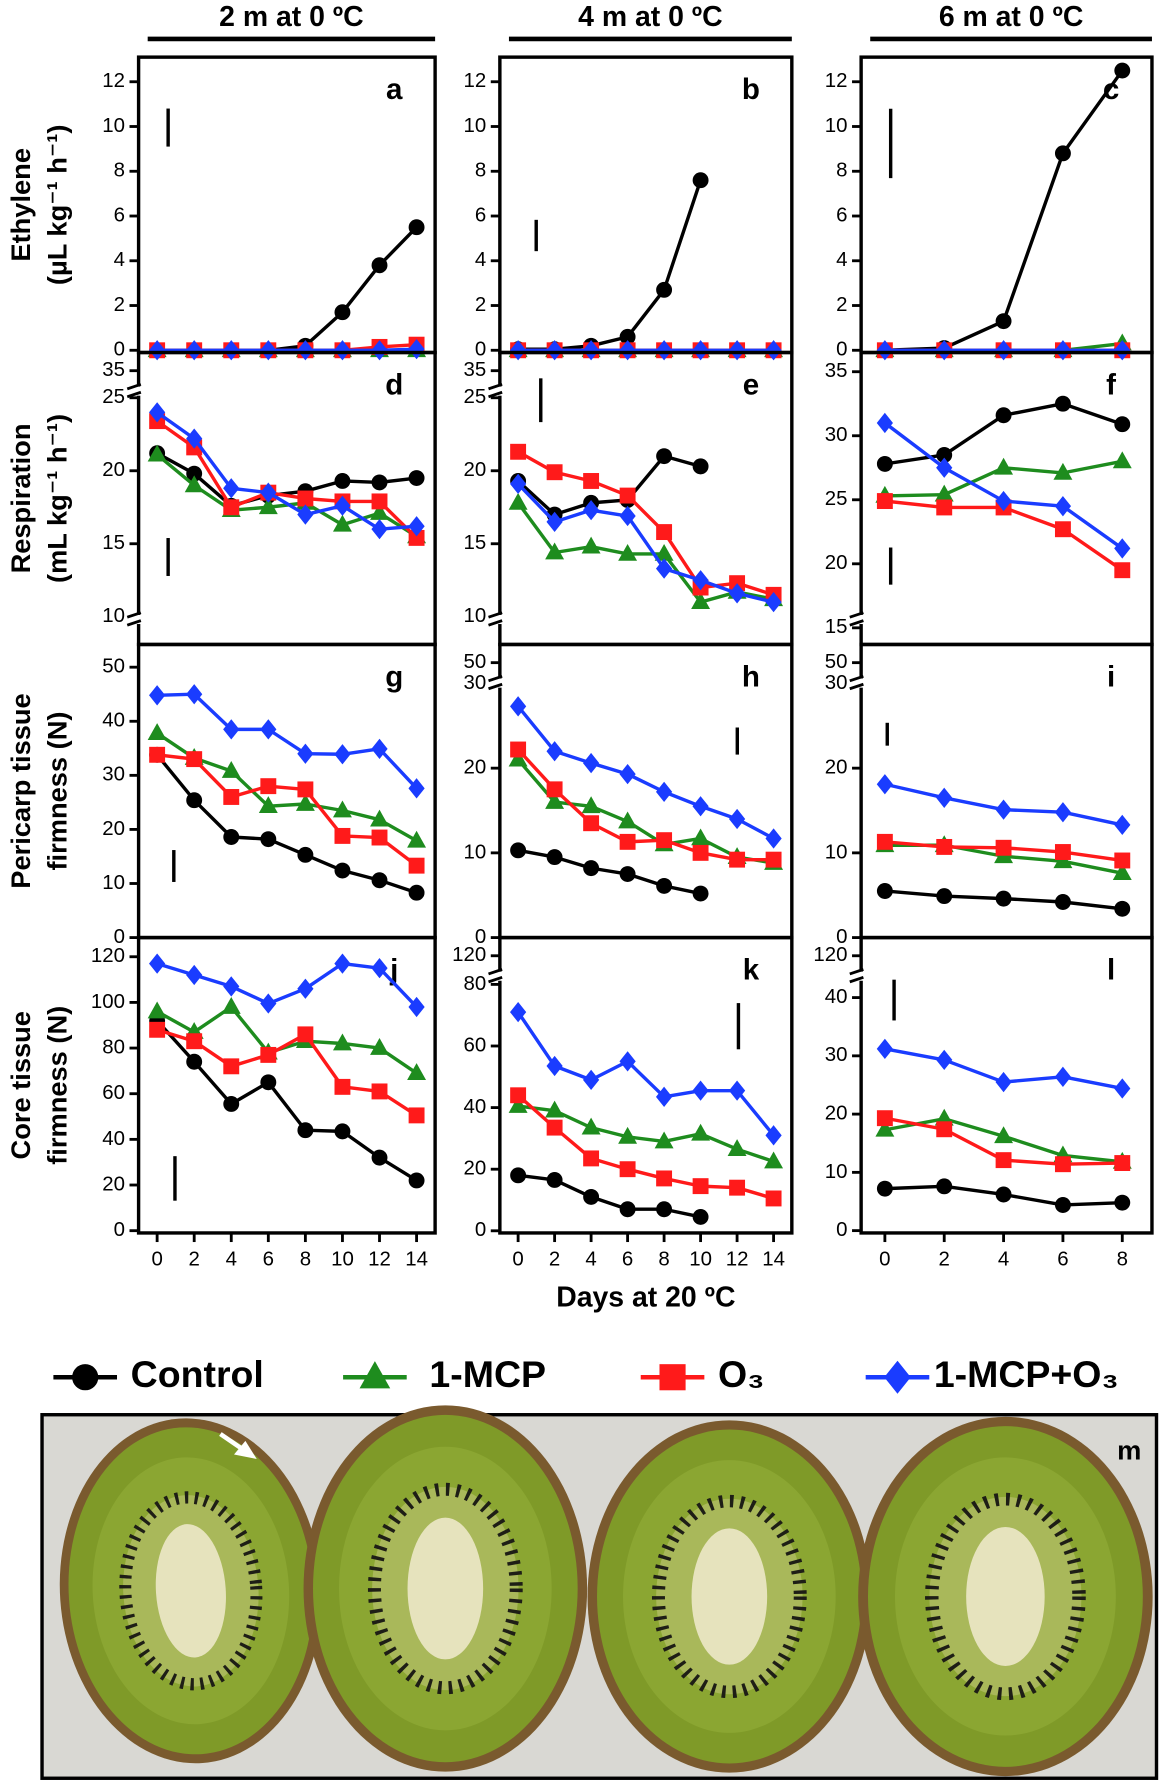 Image resolution: width=1169 pixels, height=1782 pixels. I want to click on y-tick-label: 35, so click(836, 370).